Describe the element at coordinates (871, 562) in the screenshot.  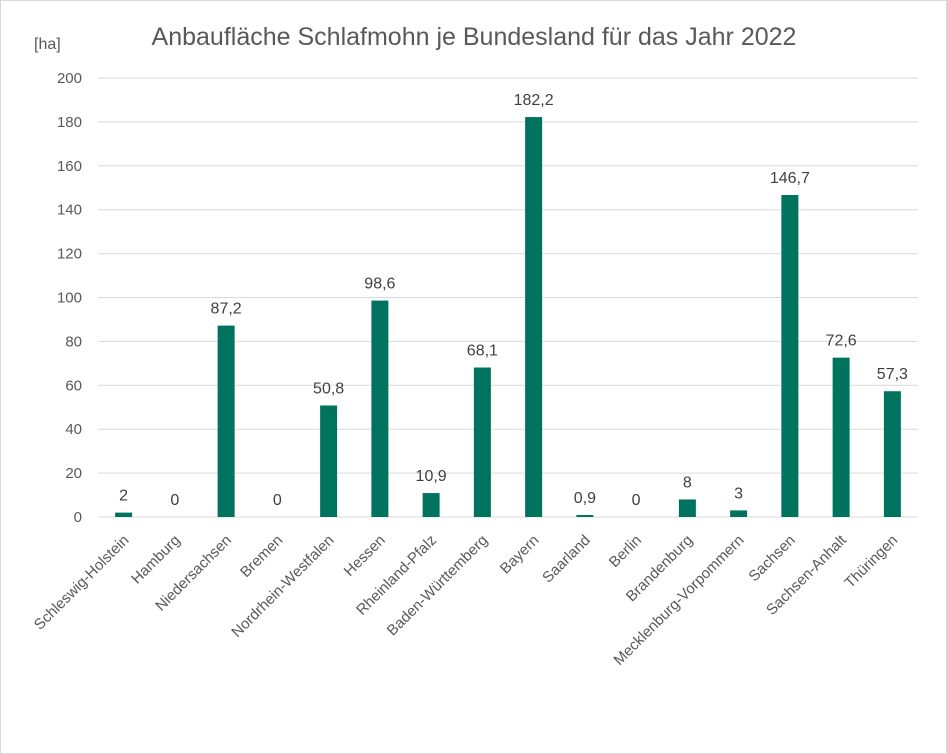
I see `x-tick-label: Thüringen` at that location.